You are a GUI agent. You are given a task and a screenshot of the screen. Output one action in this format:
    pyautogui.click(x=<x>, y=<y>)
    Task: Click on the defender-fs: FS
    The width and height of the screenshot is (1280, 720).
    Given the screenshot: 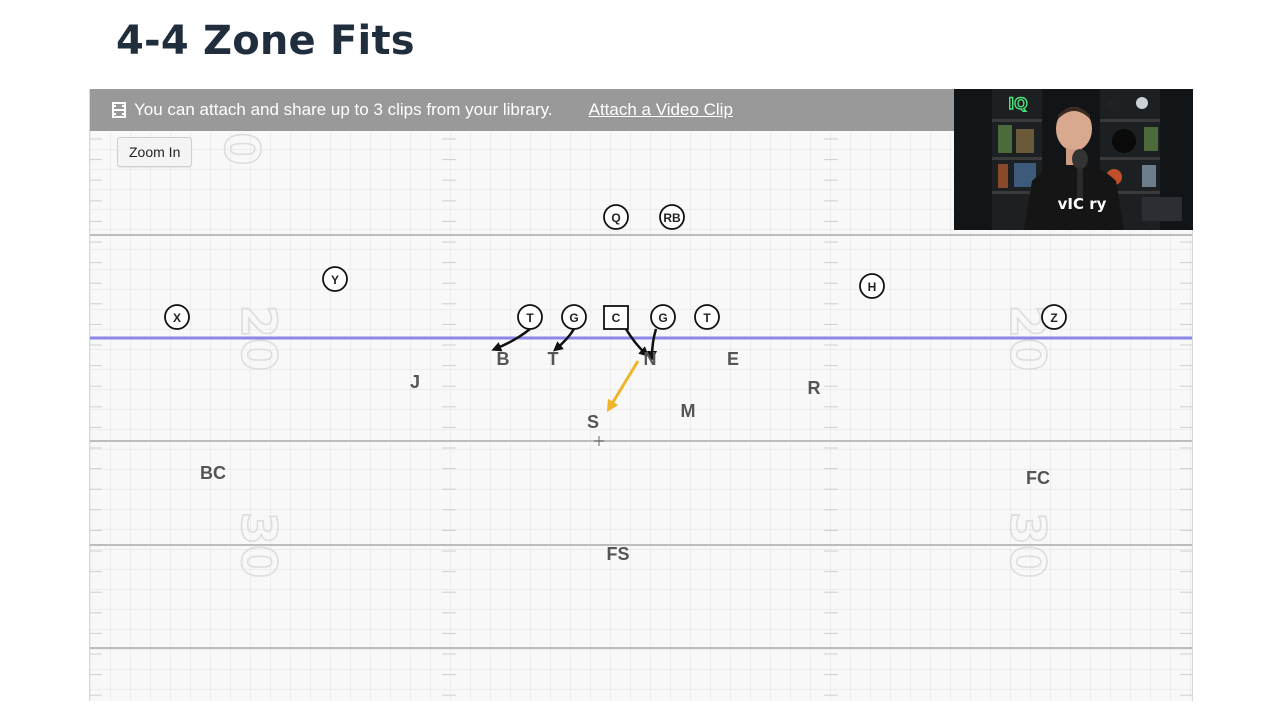 What is the action you would take?
    pyautogui.click(x=617, y=554)
    